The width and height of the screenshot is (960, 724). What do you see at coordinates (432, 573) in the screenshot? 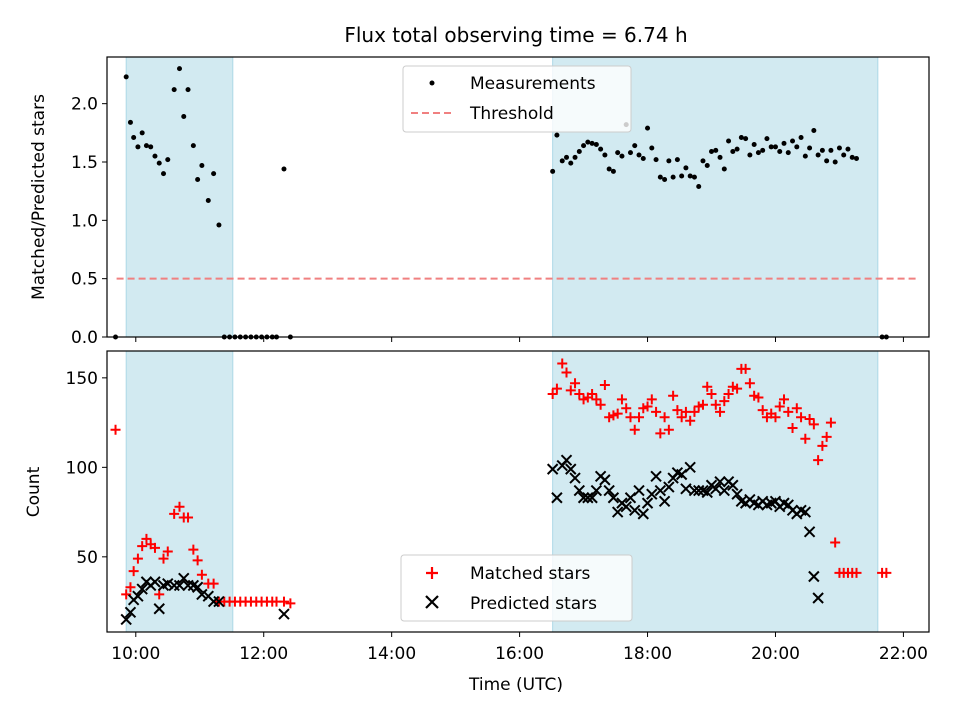
I see `legend-matched-marker` at bounding box center [432, 573].